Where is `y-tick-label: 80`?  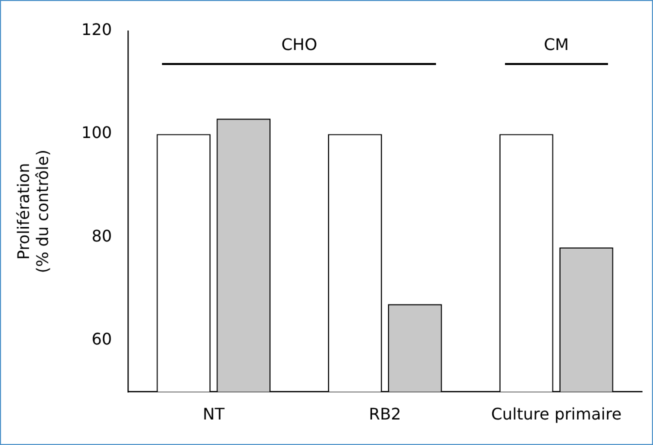 y-tick-label: 80 is located at coordinates (102, 236).